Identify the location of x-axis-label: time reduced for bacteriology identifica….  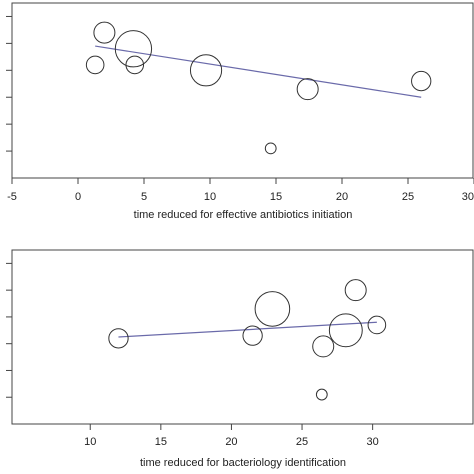
(243, 463).